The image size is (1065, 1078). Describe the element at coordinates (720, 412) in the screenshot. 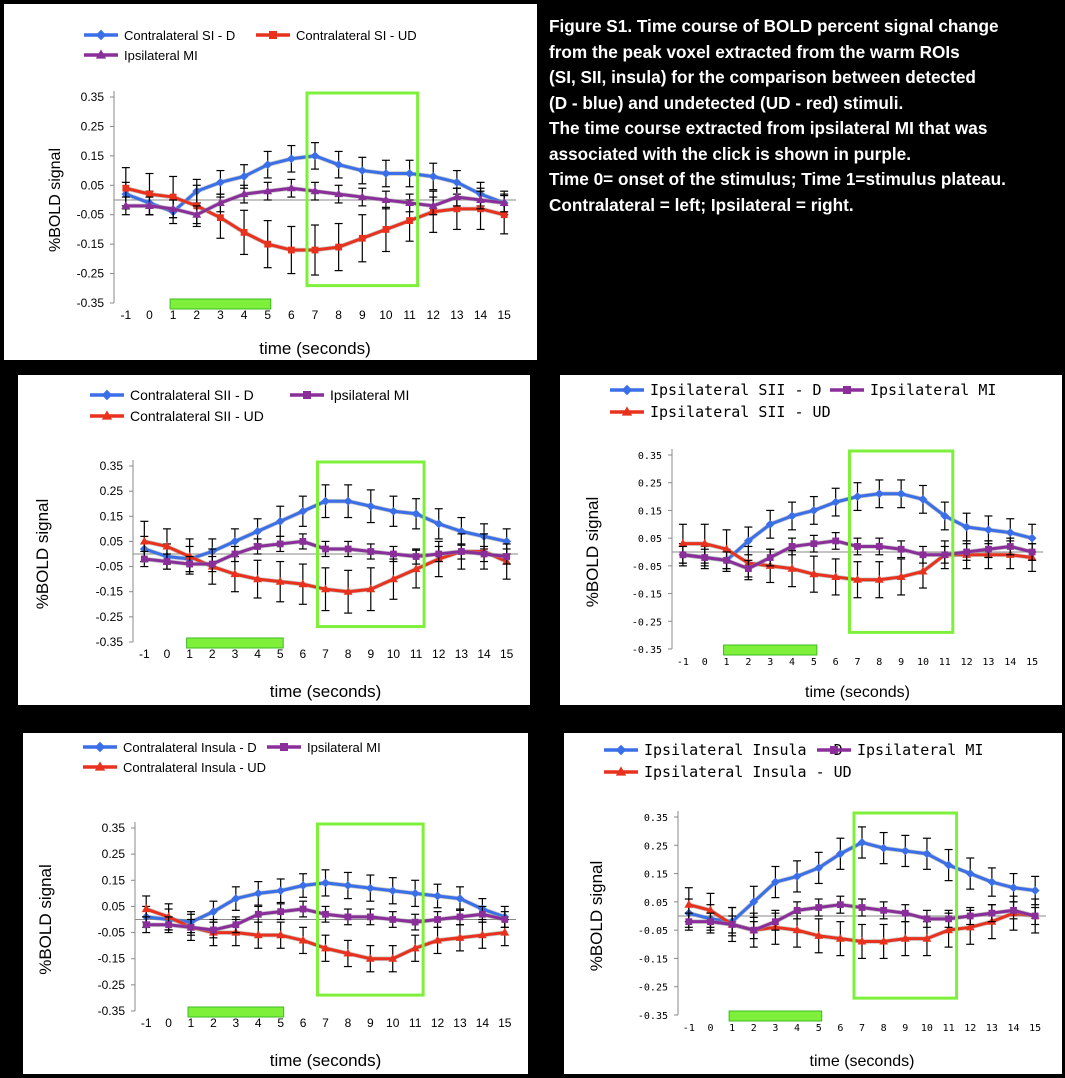

I see `legend-entry: Ipsilateral SII - UD` at that location.